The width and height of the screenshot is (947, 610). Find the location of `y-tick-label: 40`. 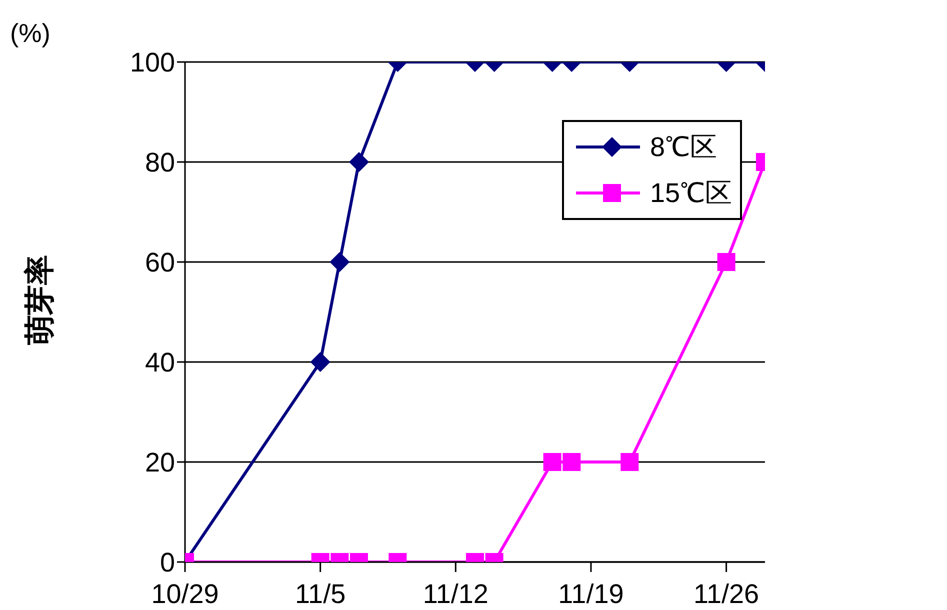

y-tick-label: 40 is located at coordinates (159, 363).